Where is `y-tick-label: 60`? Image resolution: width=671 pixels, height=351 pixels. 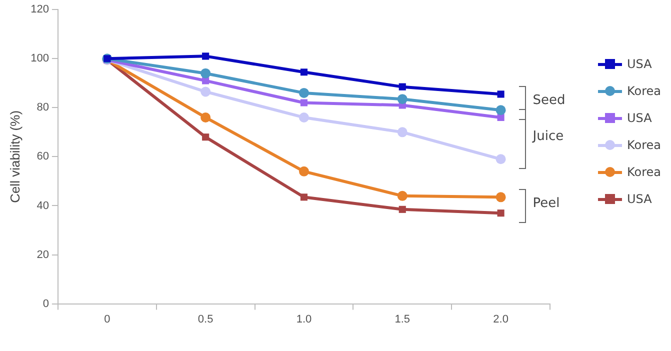 y-tick-label: 60 is located at coordinates (42, 156).